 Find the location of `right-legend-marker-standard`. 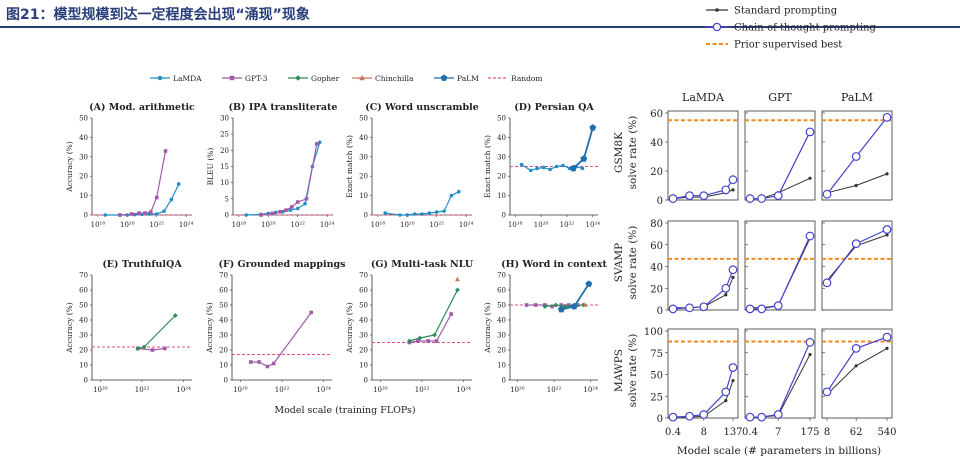

right-legend-marker-standard is located at coordinates (717, 10).